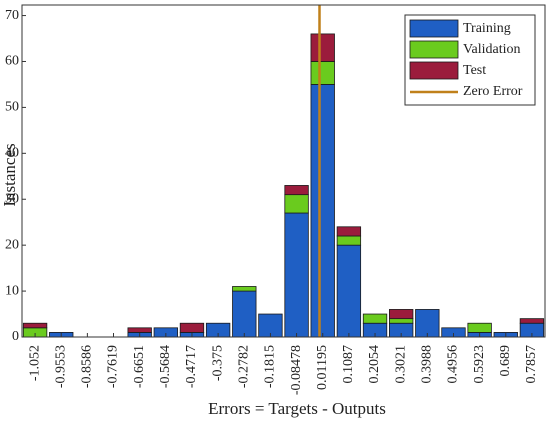  I want to click on y-tick-label: 70, so click(12, 15).